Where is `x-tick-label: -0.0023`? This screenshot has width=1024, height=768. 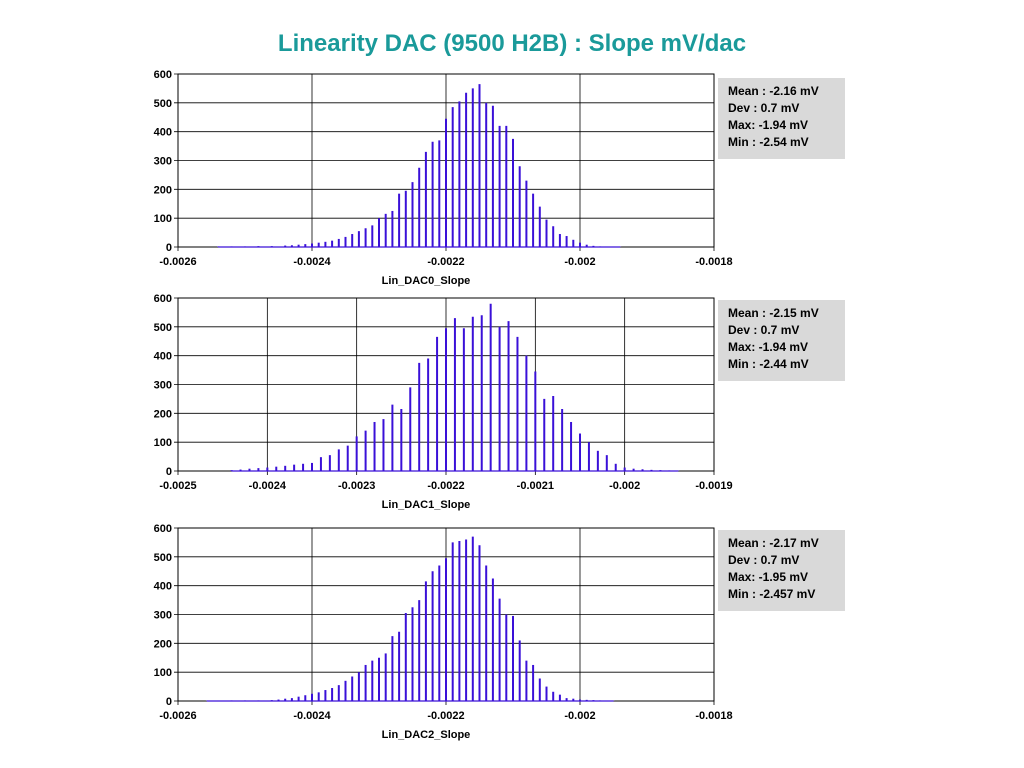 x-tick-label: -0.0023 is located at coordinates (356, 486).